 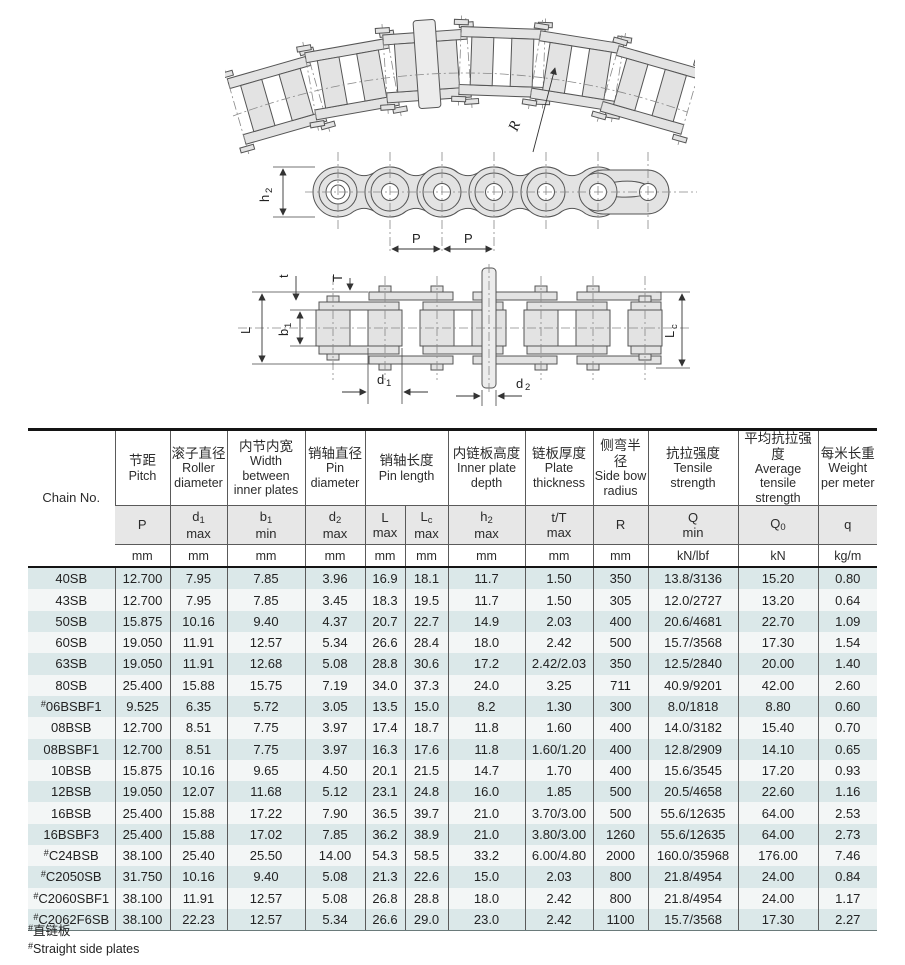 I want to click on value-cell: 14.00, so click(x=334, y=856).